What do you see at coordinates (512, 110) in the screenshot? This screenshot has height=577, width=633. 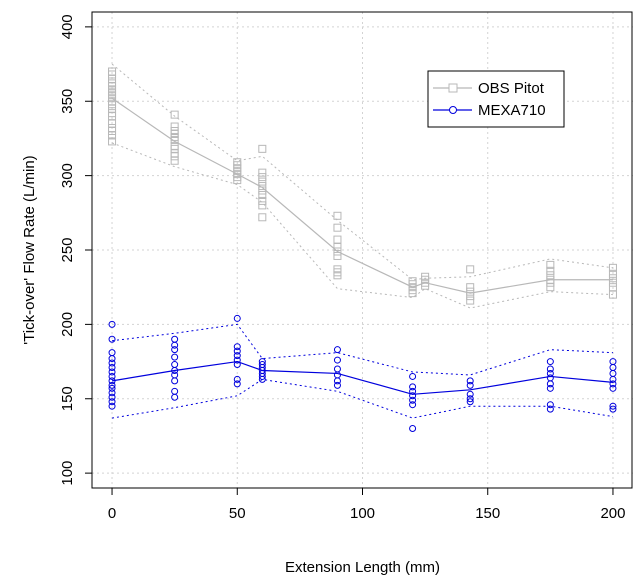 I see `legend-label-mexa710: MEXA710` at bounding box center [512, 110].